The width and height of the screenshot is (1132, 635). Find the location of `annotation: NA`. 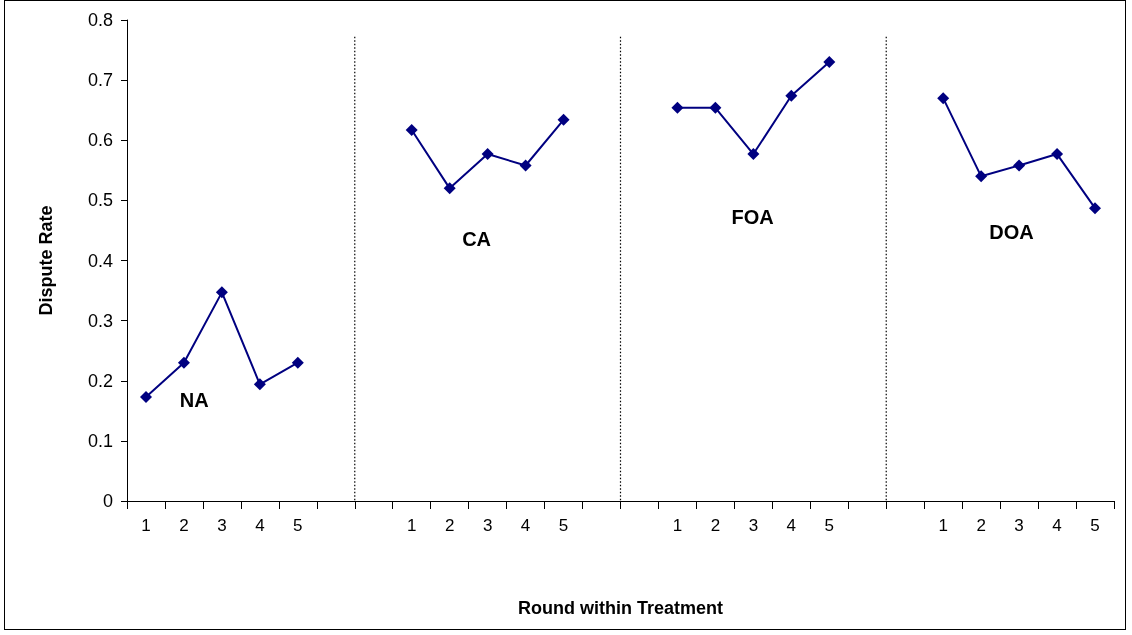

annotation: NA is located at coordinates (194, 400).